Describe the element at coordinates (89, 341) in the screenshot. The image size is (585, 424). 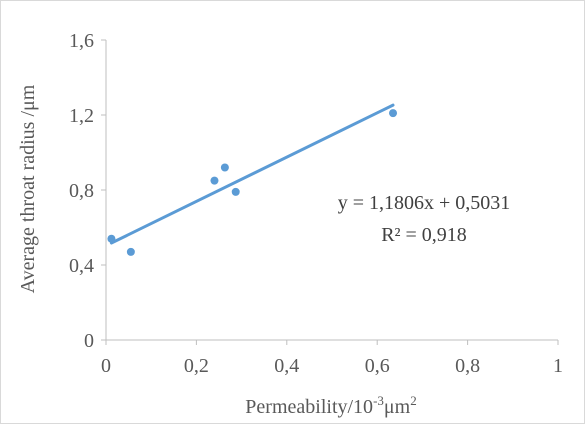
I see `y-tick-label: 0` at that location.